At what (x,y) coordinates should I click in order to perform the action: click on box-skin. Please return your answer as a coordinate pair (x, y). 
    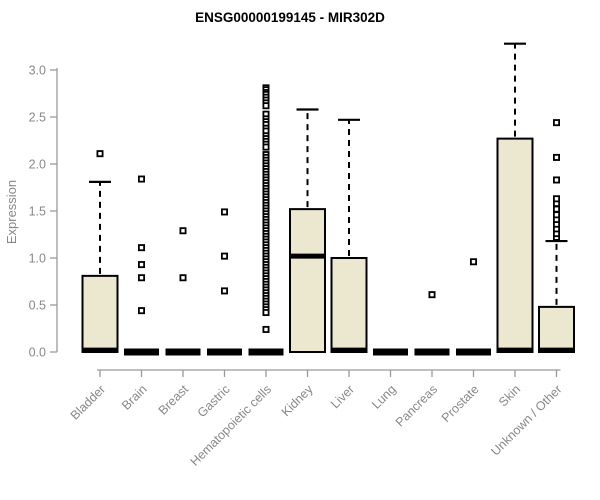
    Looking at the image, I should click on (515, 245).